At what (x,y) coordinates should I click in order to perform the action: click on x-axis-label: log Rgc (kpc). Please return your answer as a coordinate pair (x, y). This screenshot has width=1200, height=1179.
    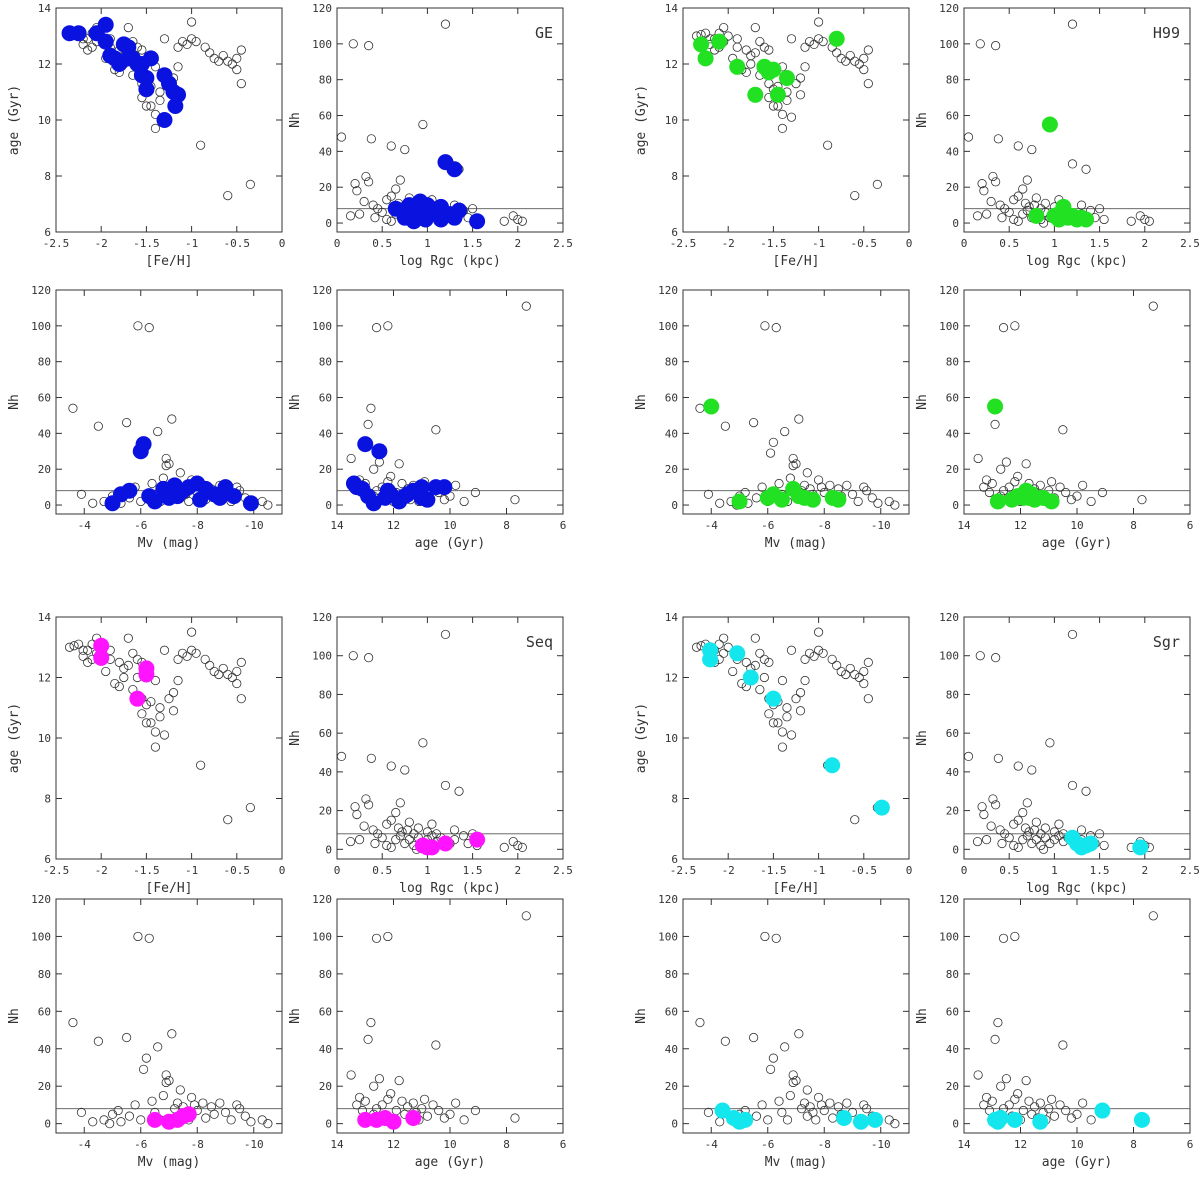
    Looking at the image, I should click on (450, 261).